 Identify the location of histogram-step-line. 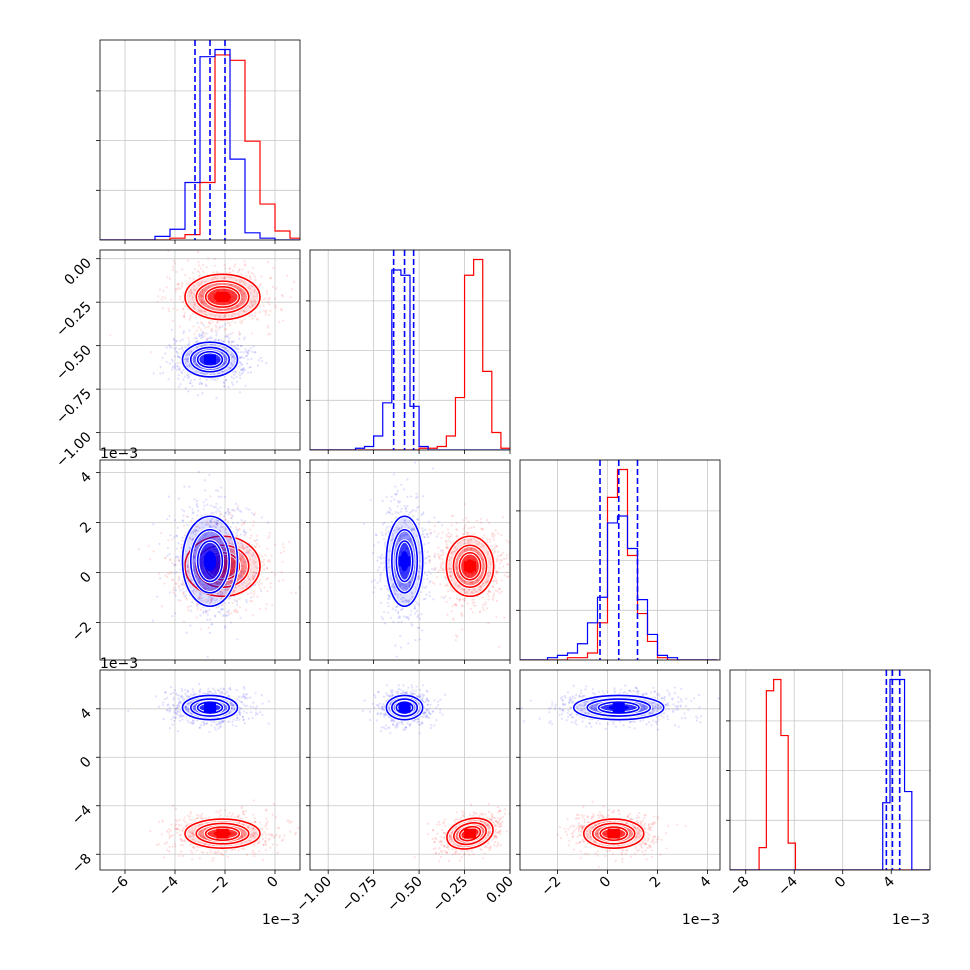
(410, 354).